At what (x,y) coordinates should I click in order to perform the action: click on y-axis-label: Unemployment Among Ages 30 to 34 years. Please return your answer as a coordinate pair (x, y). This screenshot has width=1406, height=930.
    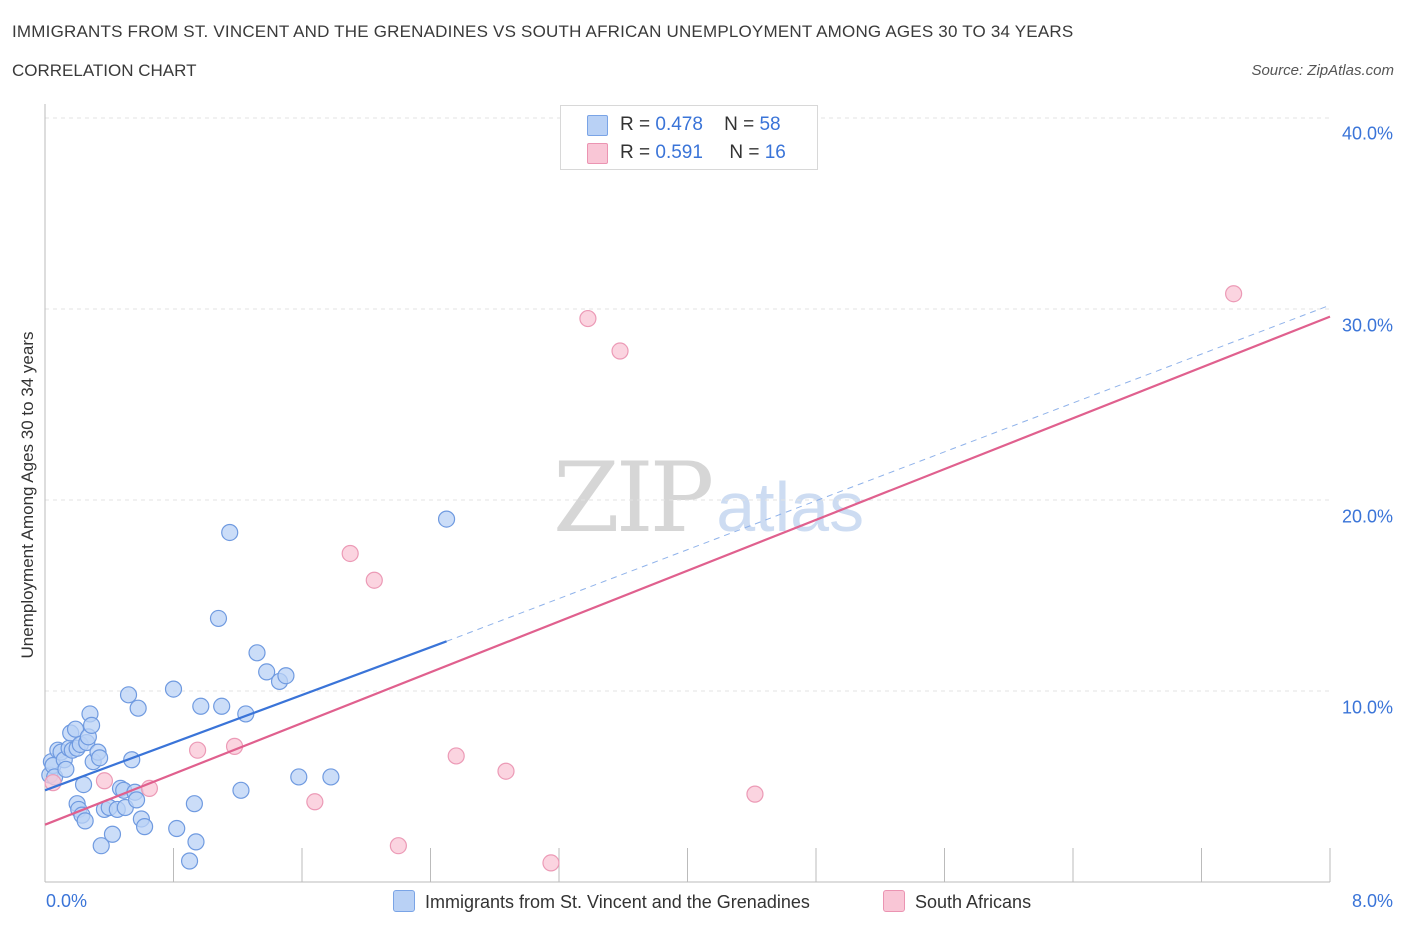
    Looking at the image, I should click on (27, 495).